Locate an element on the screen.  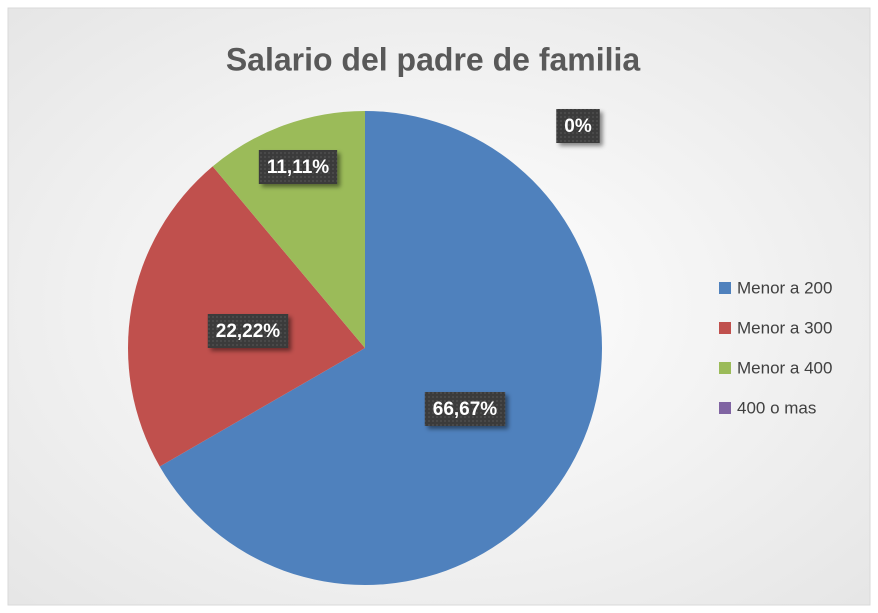
legend-label: Menor a 200 is located at coordinates (784, 287).